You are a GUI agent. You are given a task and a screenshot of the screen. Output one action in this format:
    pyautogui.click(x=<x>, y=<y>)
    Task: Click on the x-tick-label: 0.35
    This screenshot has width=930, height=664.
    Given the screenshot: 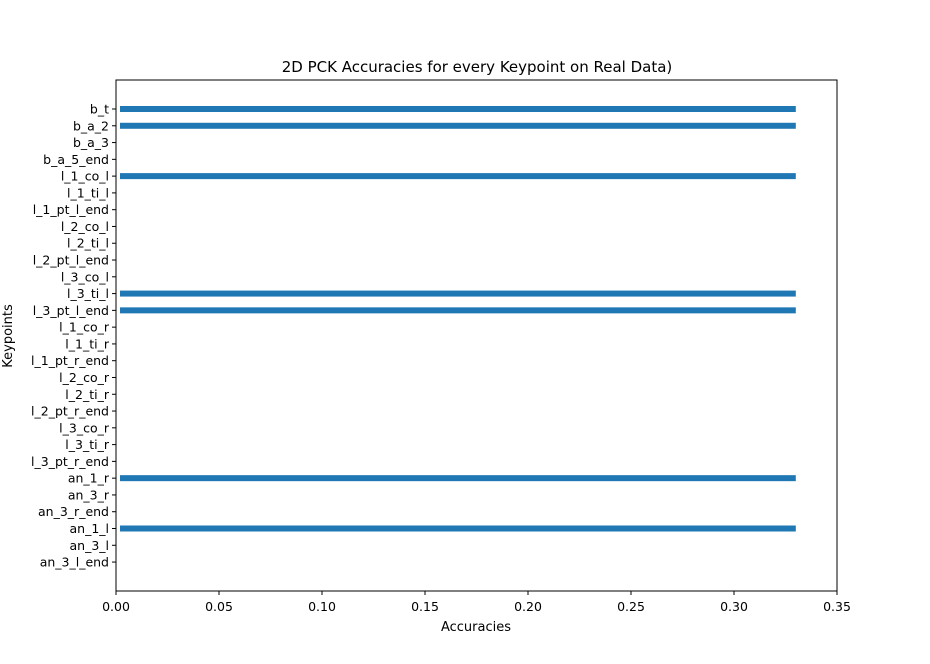 What is the action you would take?
    pyautogui.click(x=837, y=606)
    